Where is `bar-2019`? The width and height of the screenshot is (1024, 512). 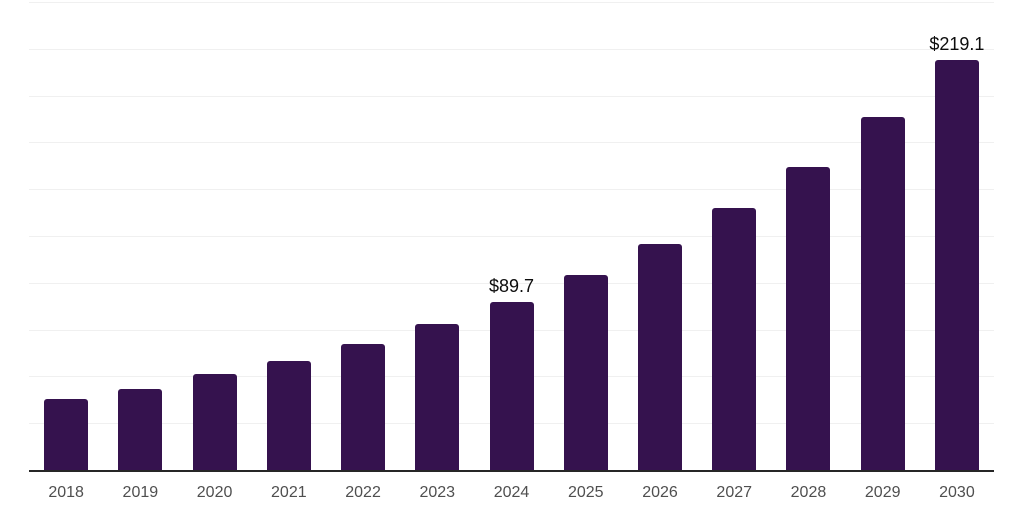 bar-2019 is located at coordinates (140, 429).